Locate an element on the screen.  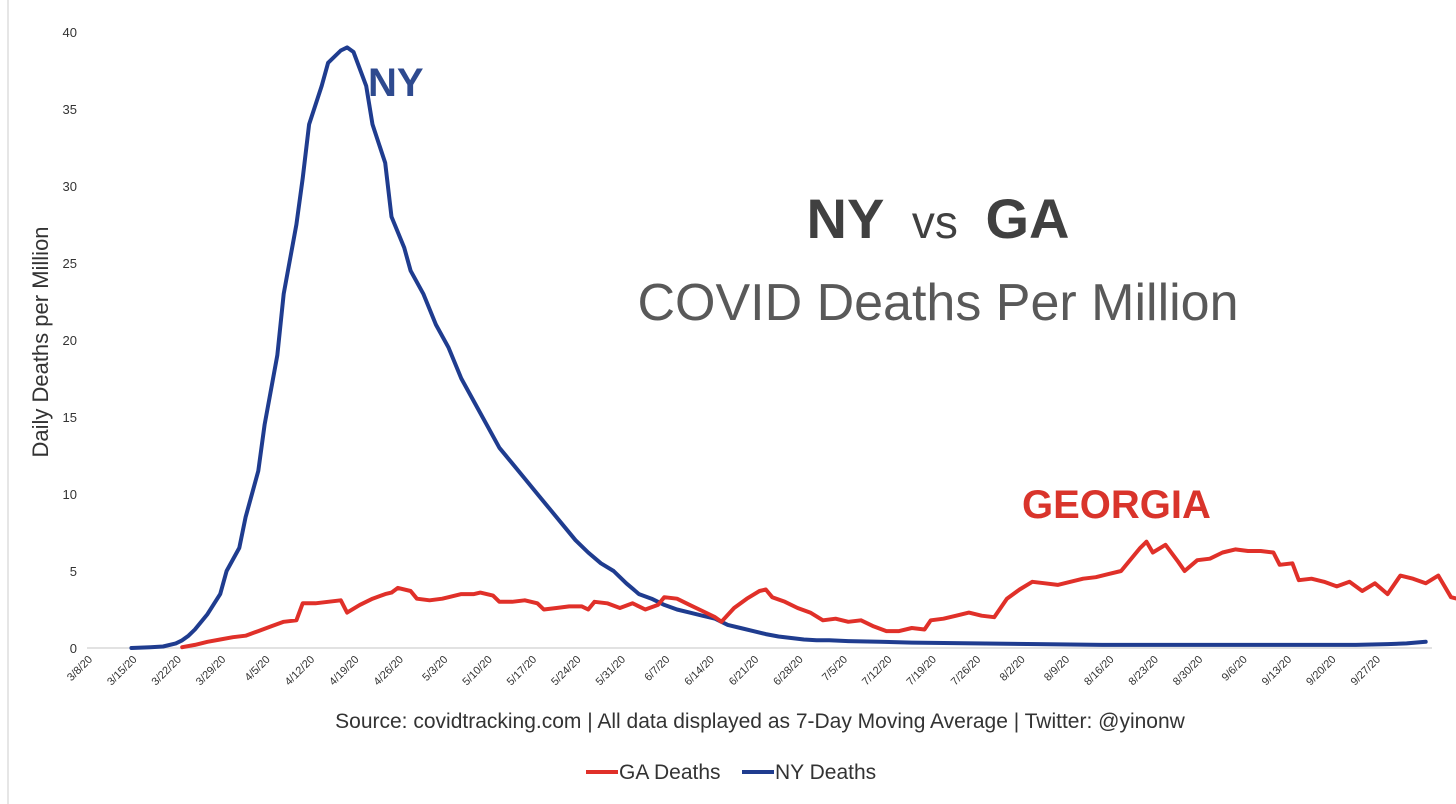
legend-label-ny: NY Deaths is located at coordinates (825, 772).